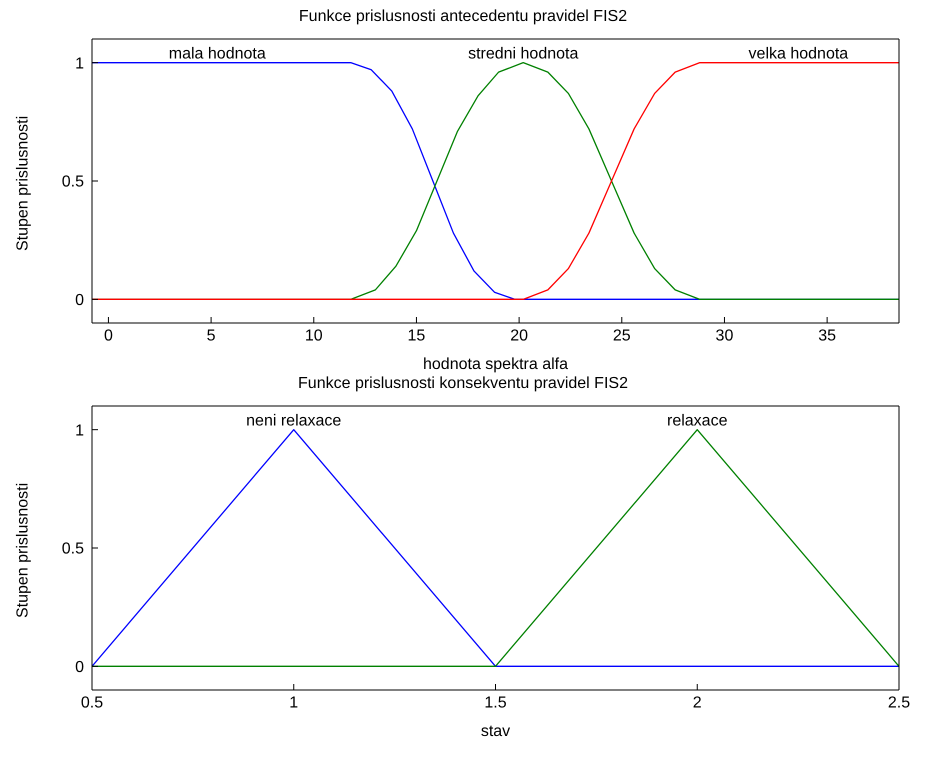 This screenshot has height=761, width=928. Describe the element at coordinates (899, 703) in the screenshot. I see `x-tick-label: 2.5` at that location.